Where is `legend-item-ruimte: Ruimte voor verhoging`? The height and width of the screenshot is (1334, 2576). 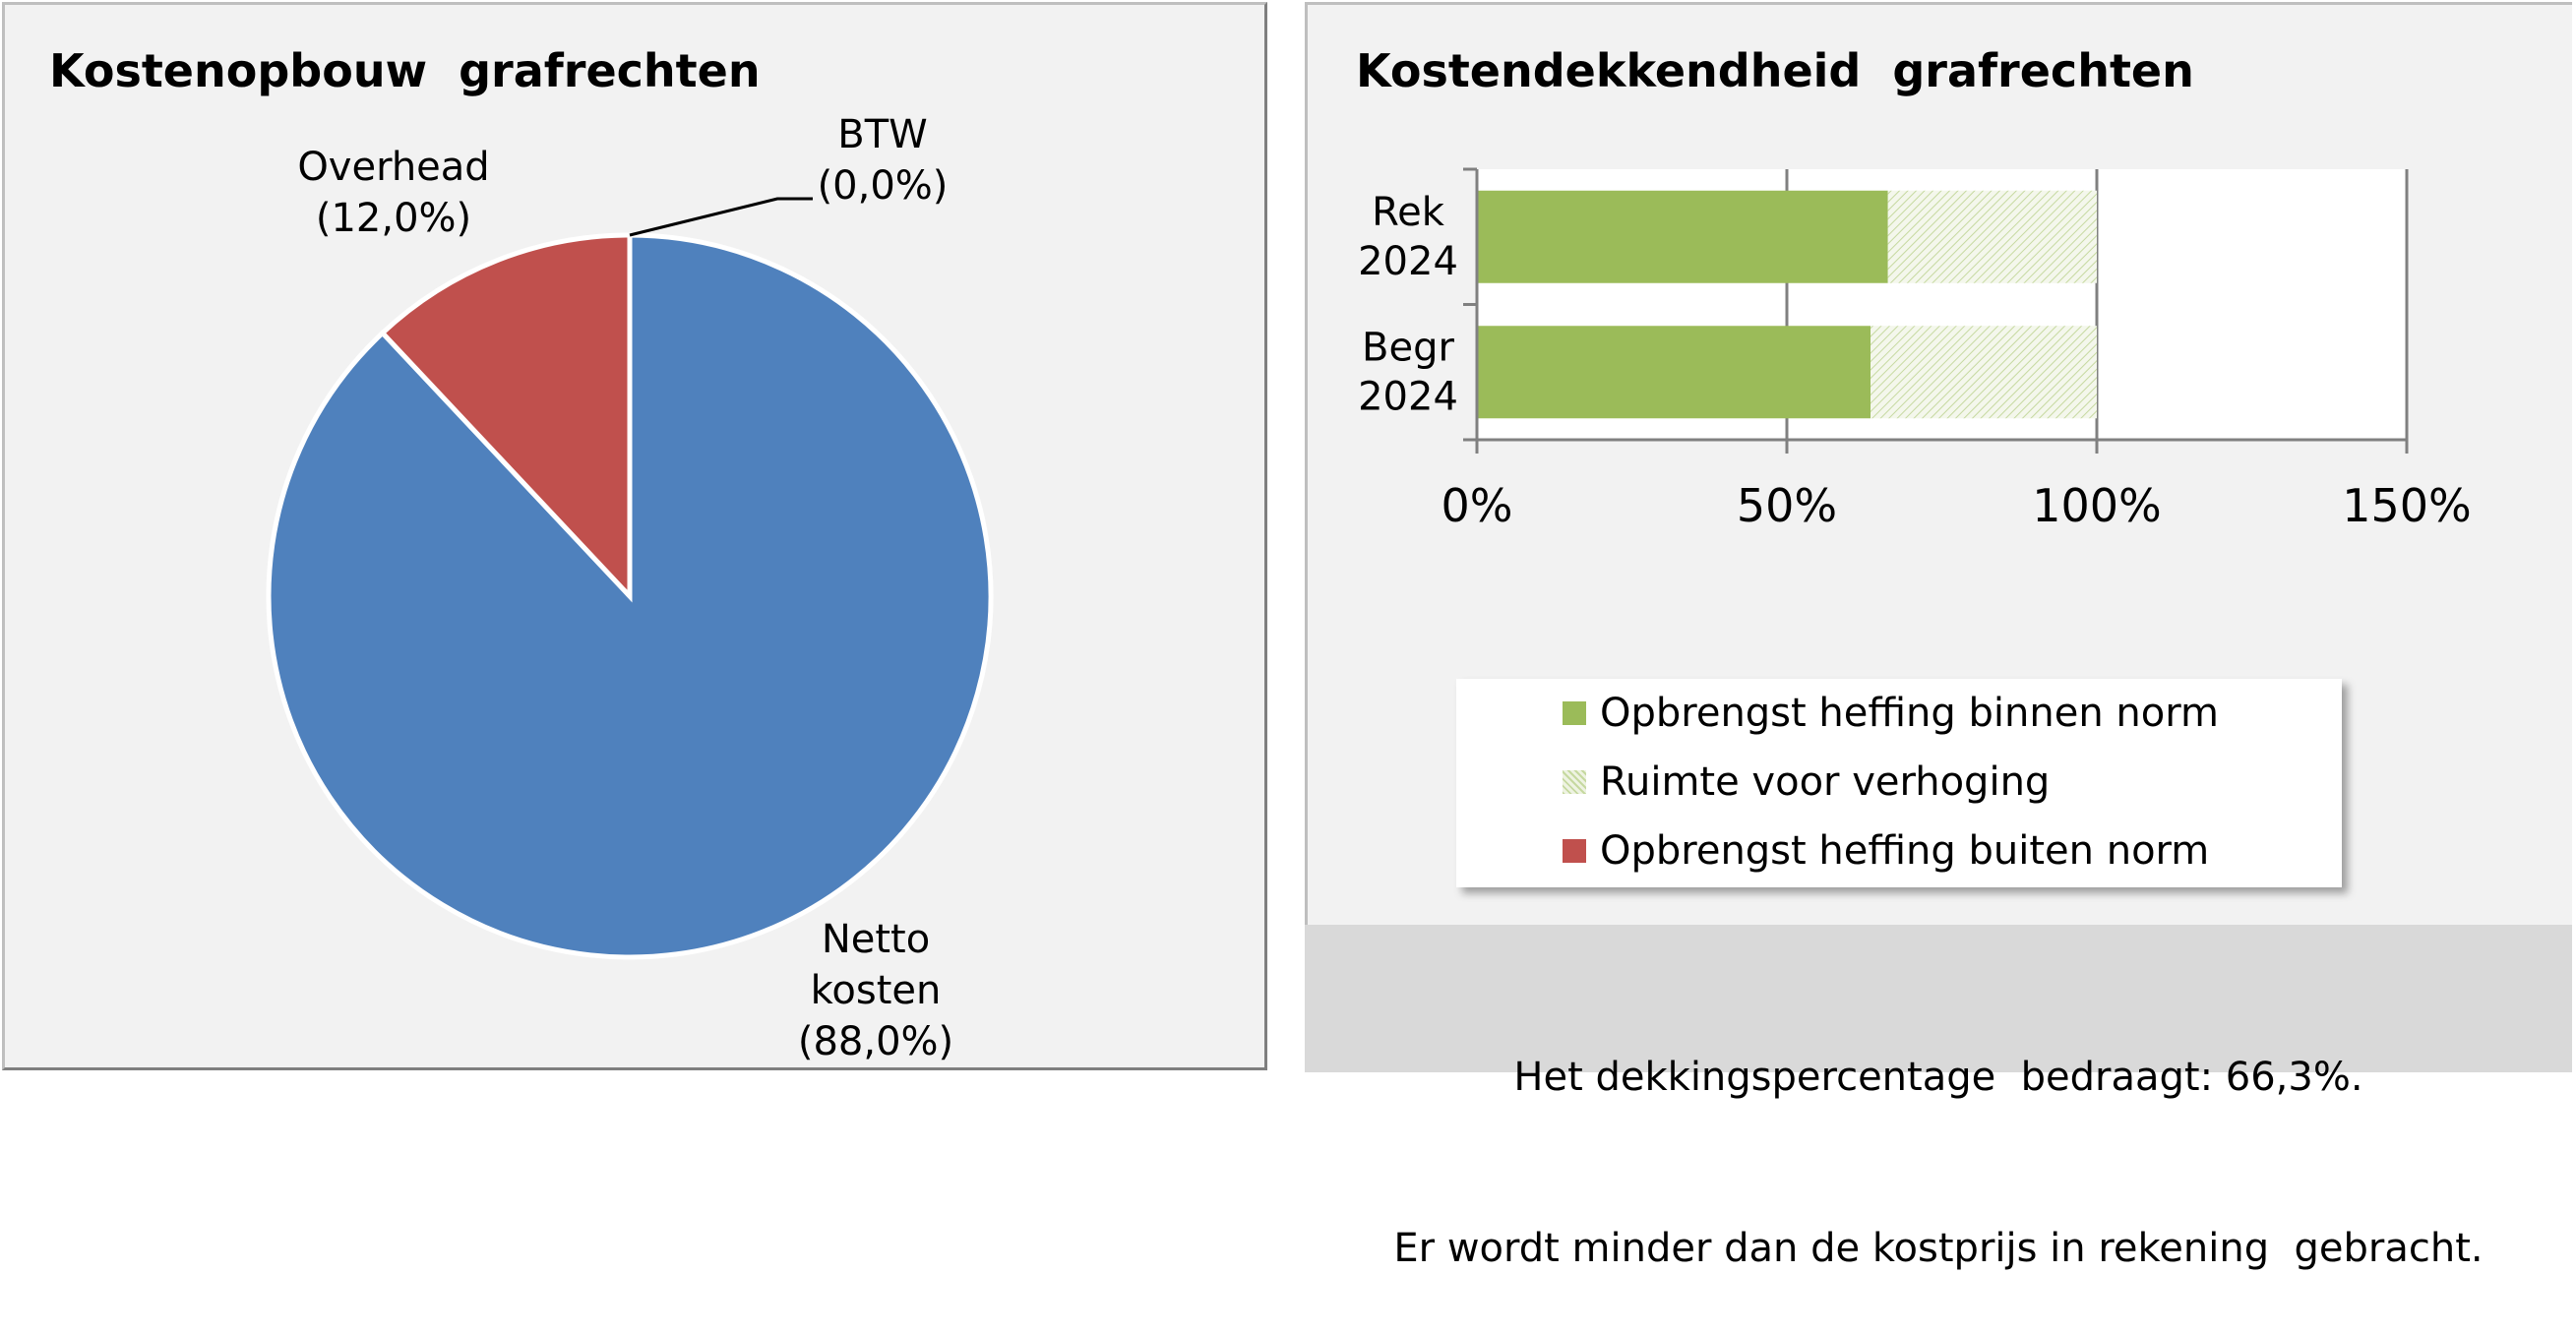 legend-item-ruimte: Ruimte voor verhoging is located at coordinates (1806, 783).